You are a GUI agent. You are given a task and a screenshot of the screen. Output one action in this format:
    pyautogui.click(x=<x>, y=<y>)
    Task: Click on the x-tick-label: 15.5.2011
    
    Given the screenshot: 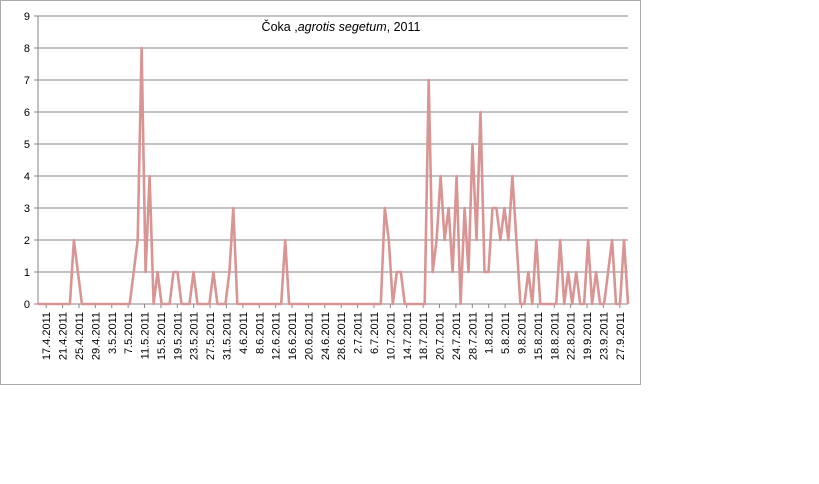 What is the action you would take?
    pyautogui.click(x=162, y=336)
    